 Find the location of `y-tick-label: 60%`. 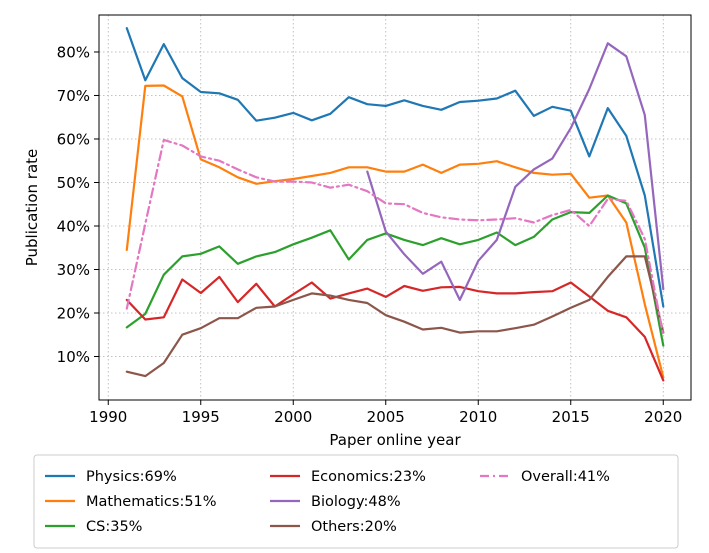

y-tick-label: 60% is located at coordinates (73, 139).